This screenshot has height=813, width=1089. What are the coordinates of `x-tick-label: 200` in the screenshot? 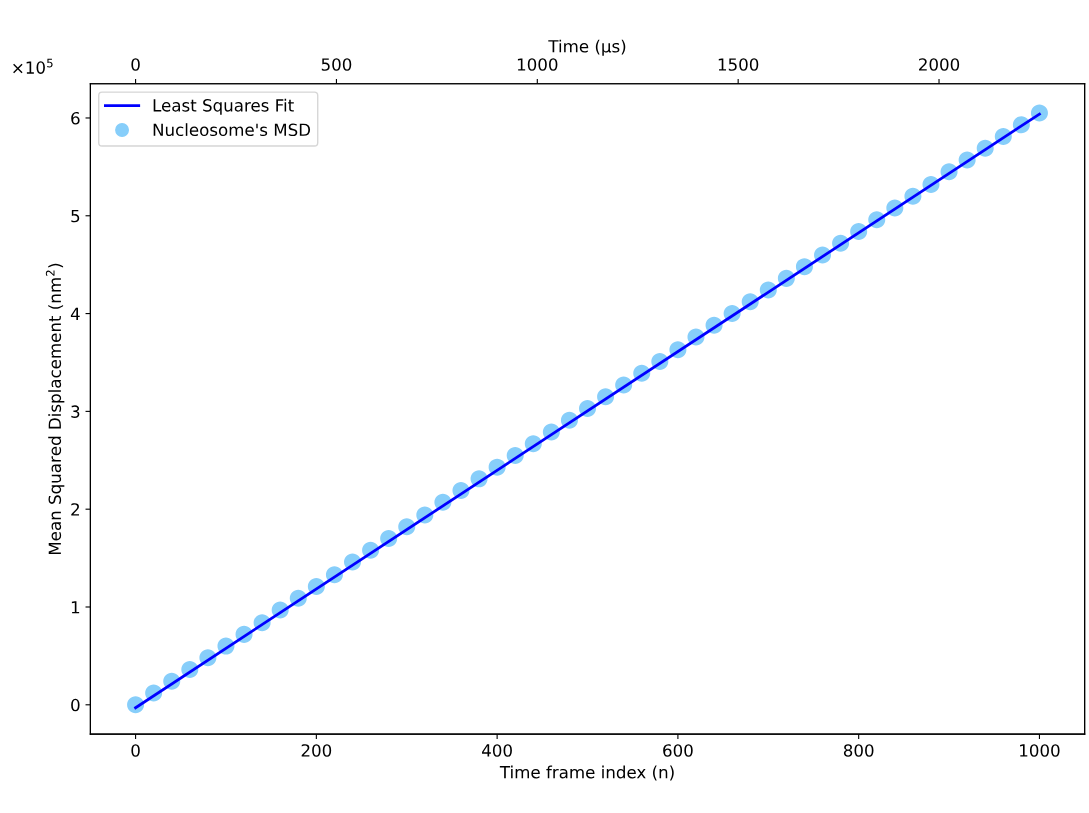 It's located at (316, 750).